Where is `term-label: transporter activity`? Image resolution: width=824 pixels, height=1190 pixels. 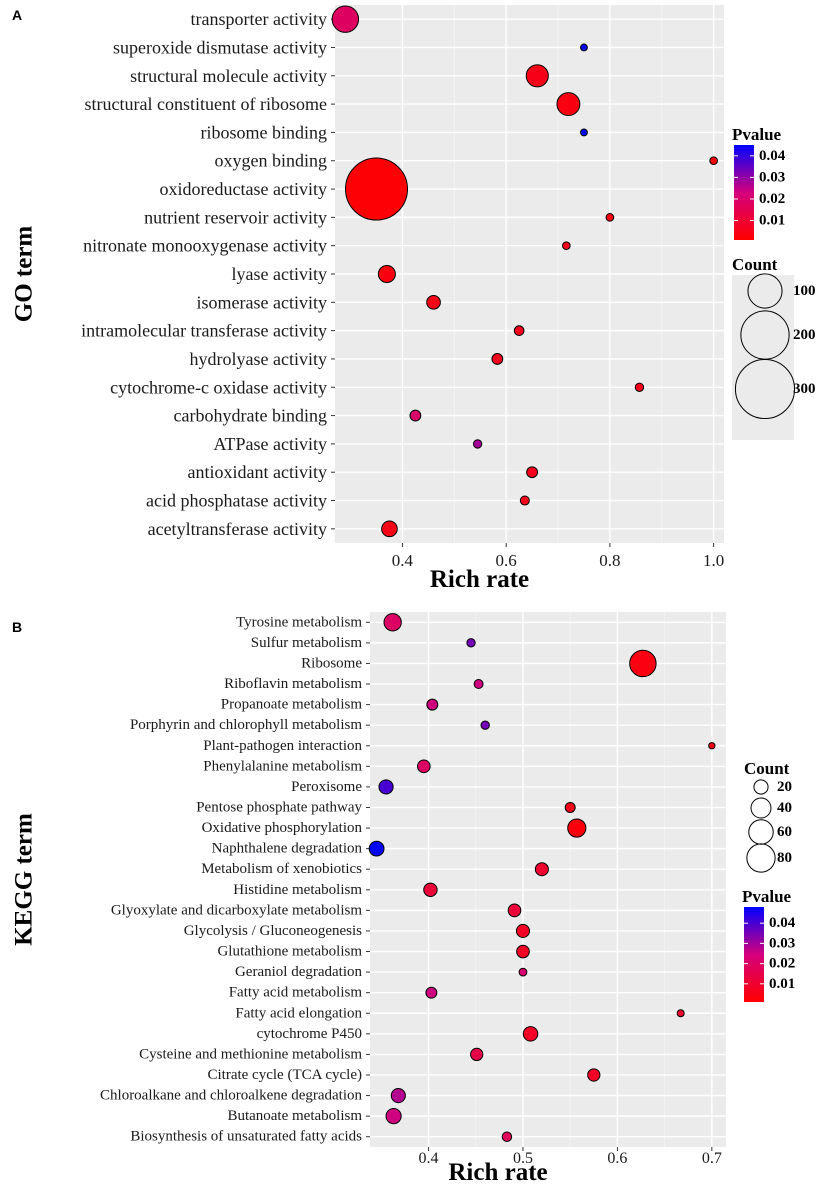 term-label: transporter activity is located at coordinates (259, 19).